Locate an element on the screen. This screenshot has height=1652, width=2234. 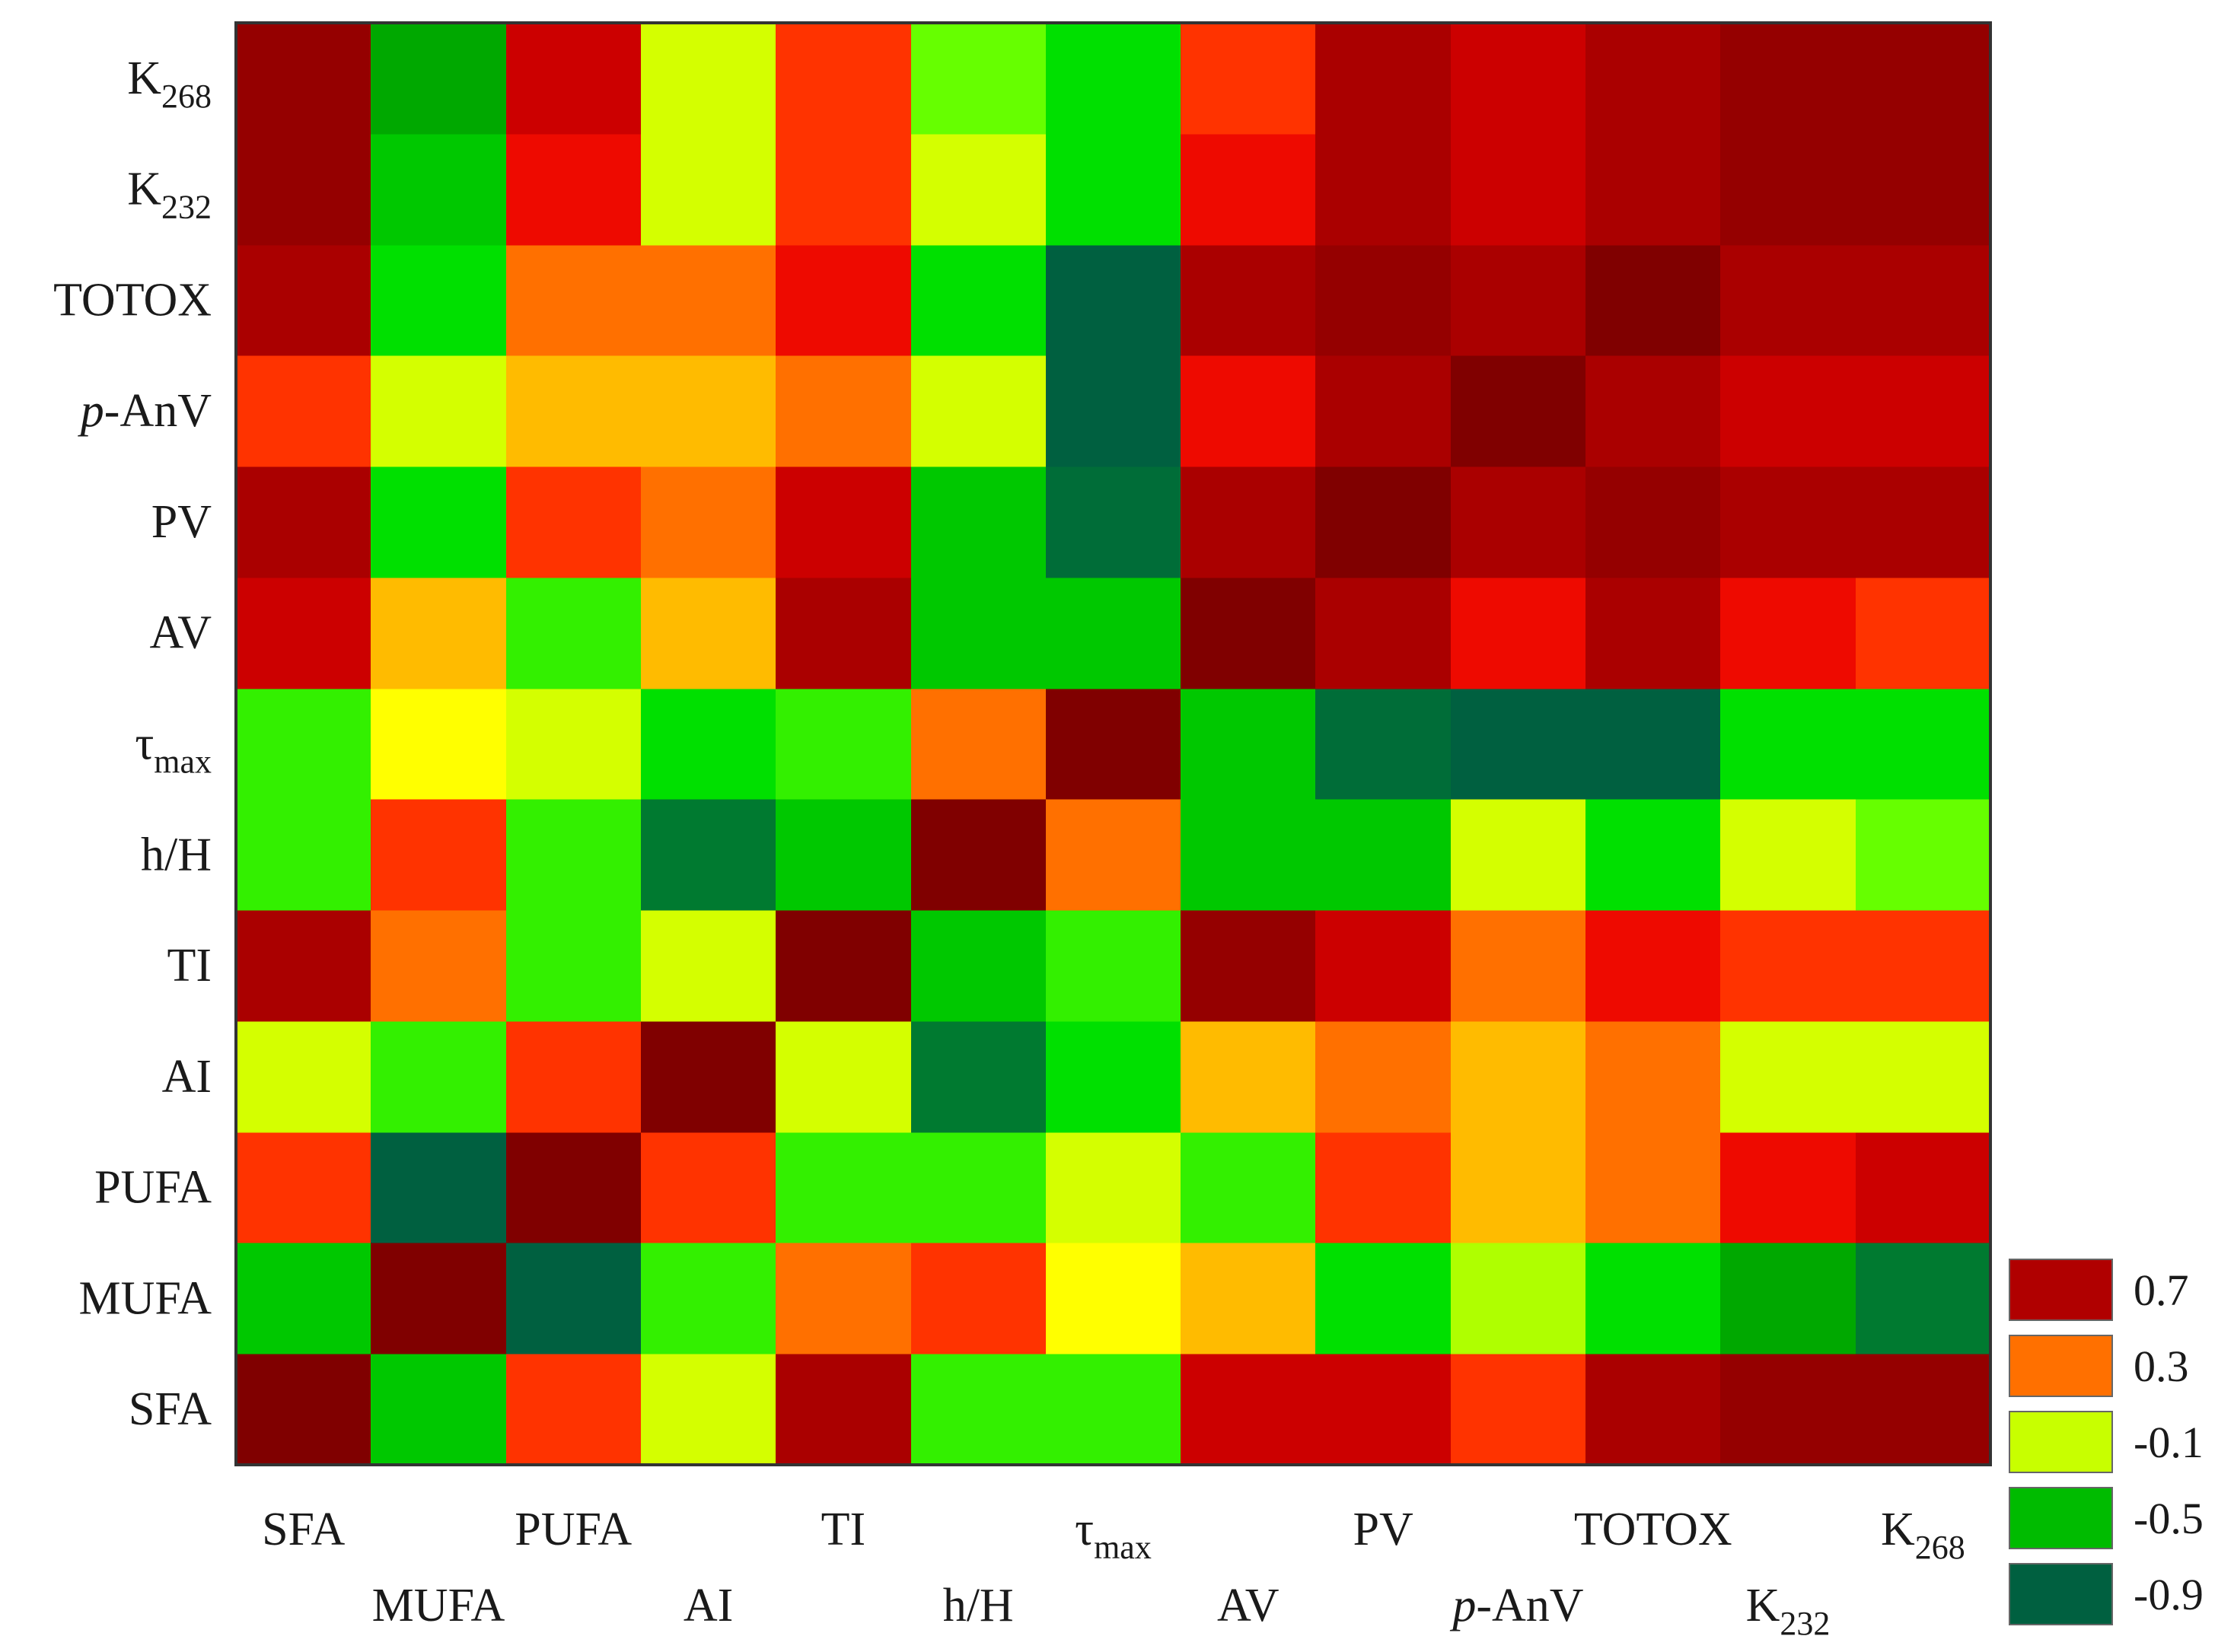
y-label-pufa: PUFA is located at coordinates (153, 1188).